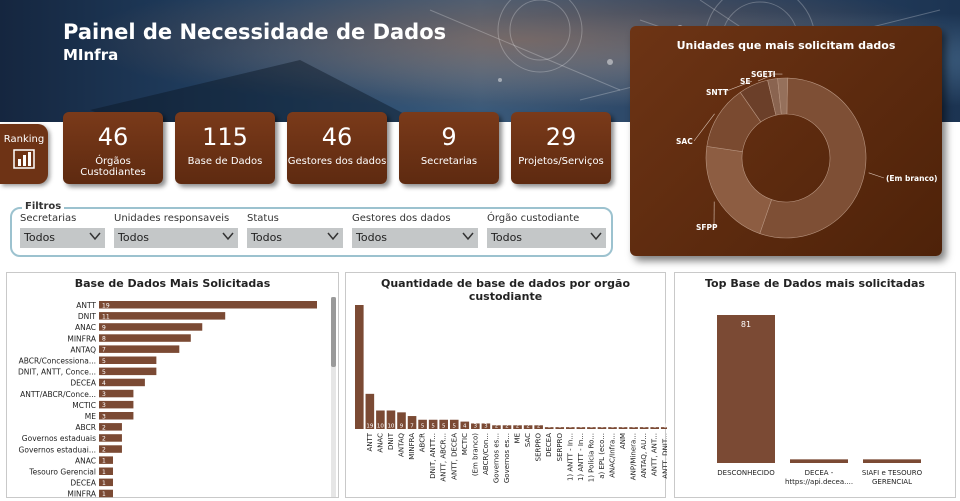 This screenshot has width=960, height=501. Describe the element at coordinates (255, 32) in the screenshot. I see `page-title: Painel de Necessidade de Dados` at that location.